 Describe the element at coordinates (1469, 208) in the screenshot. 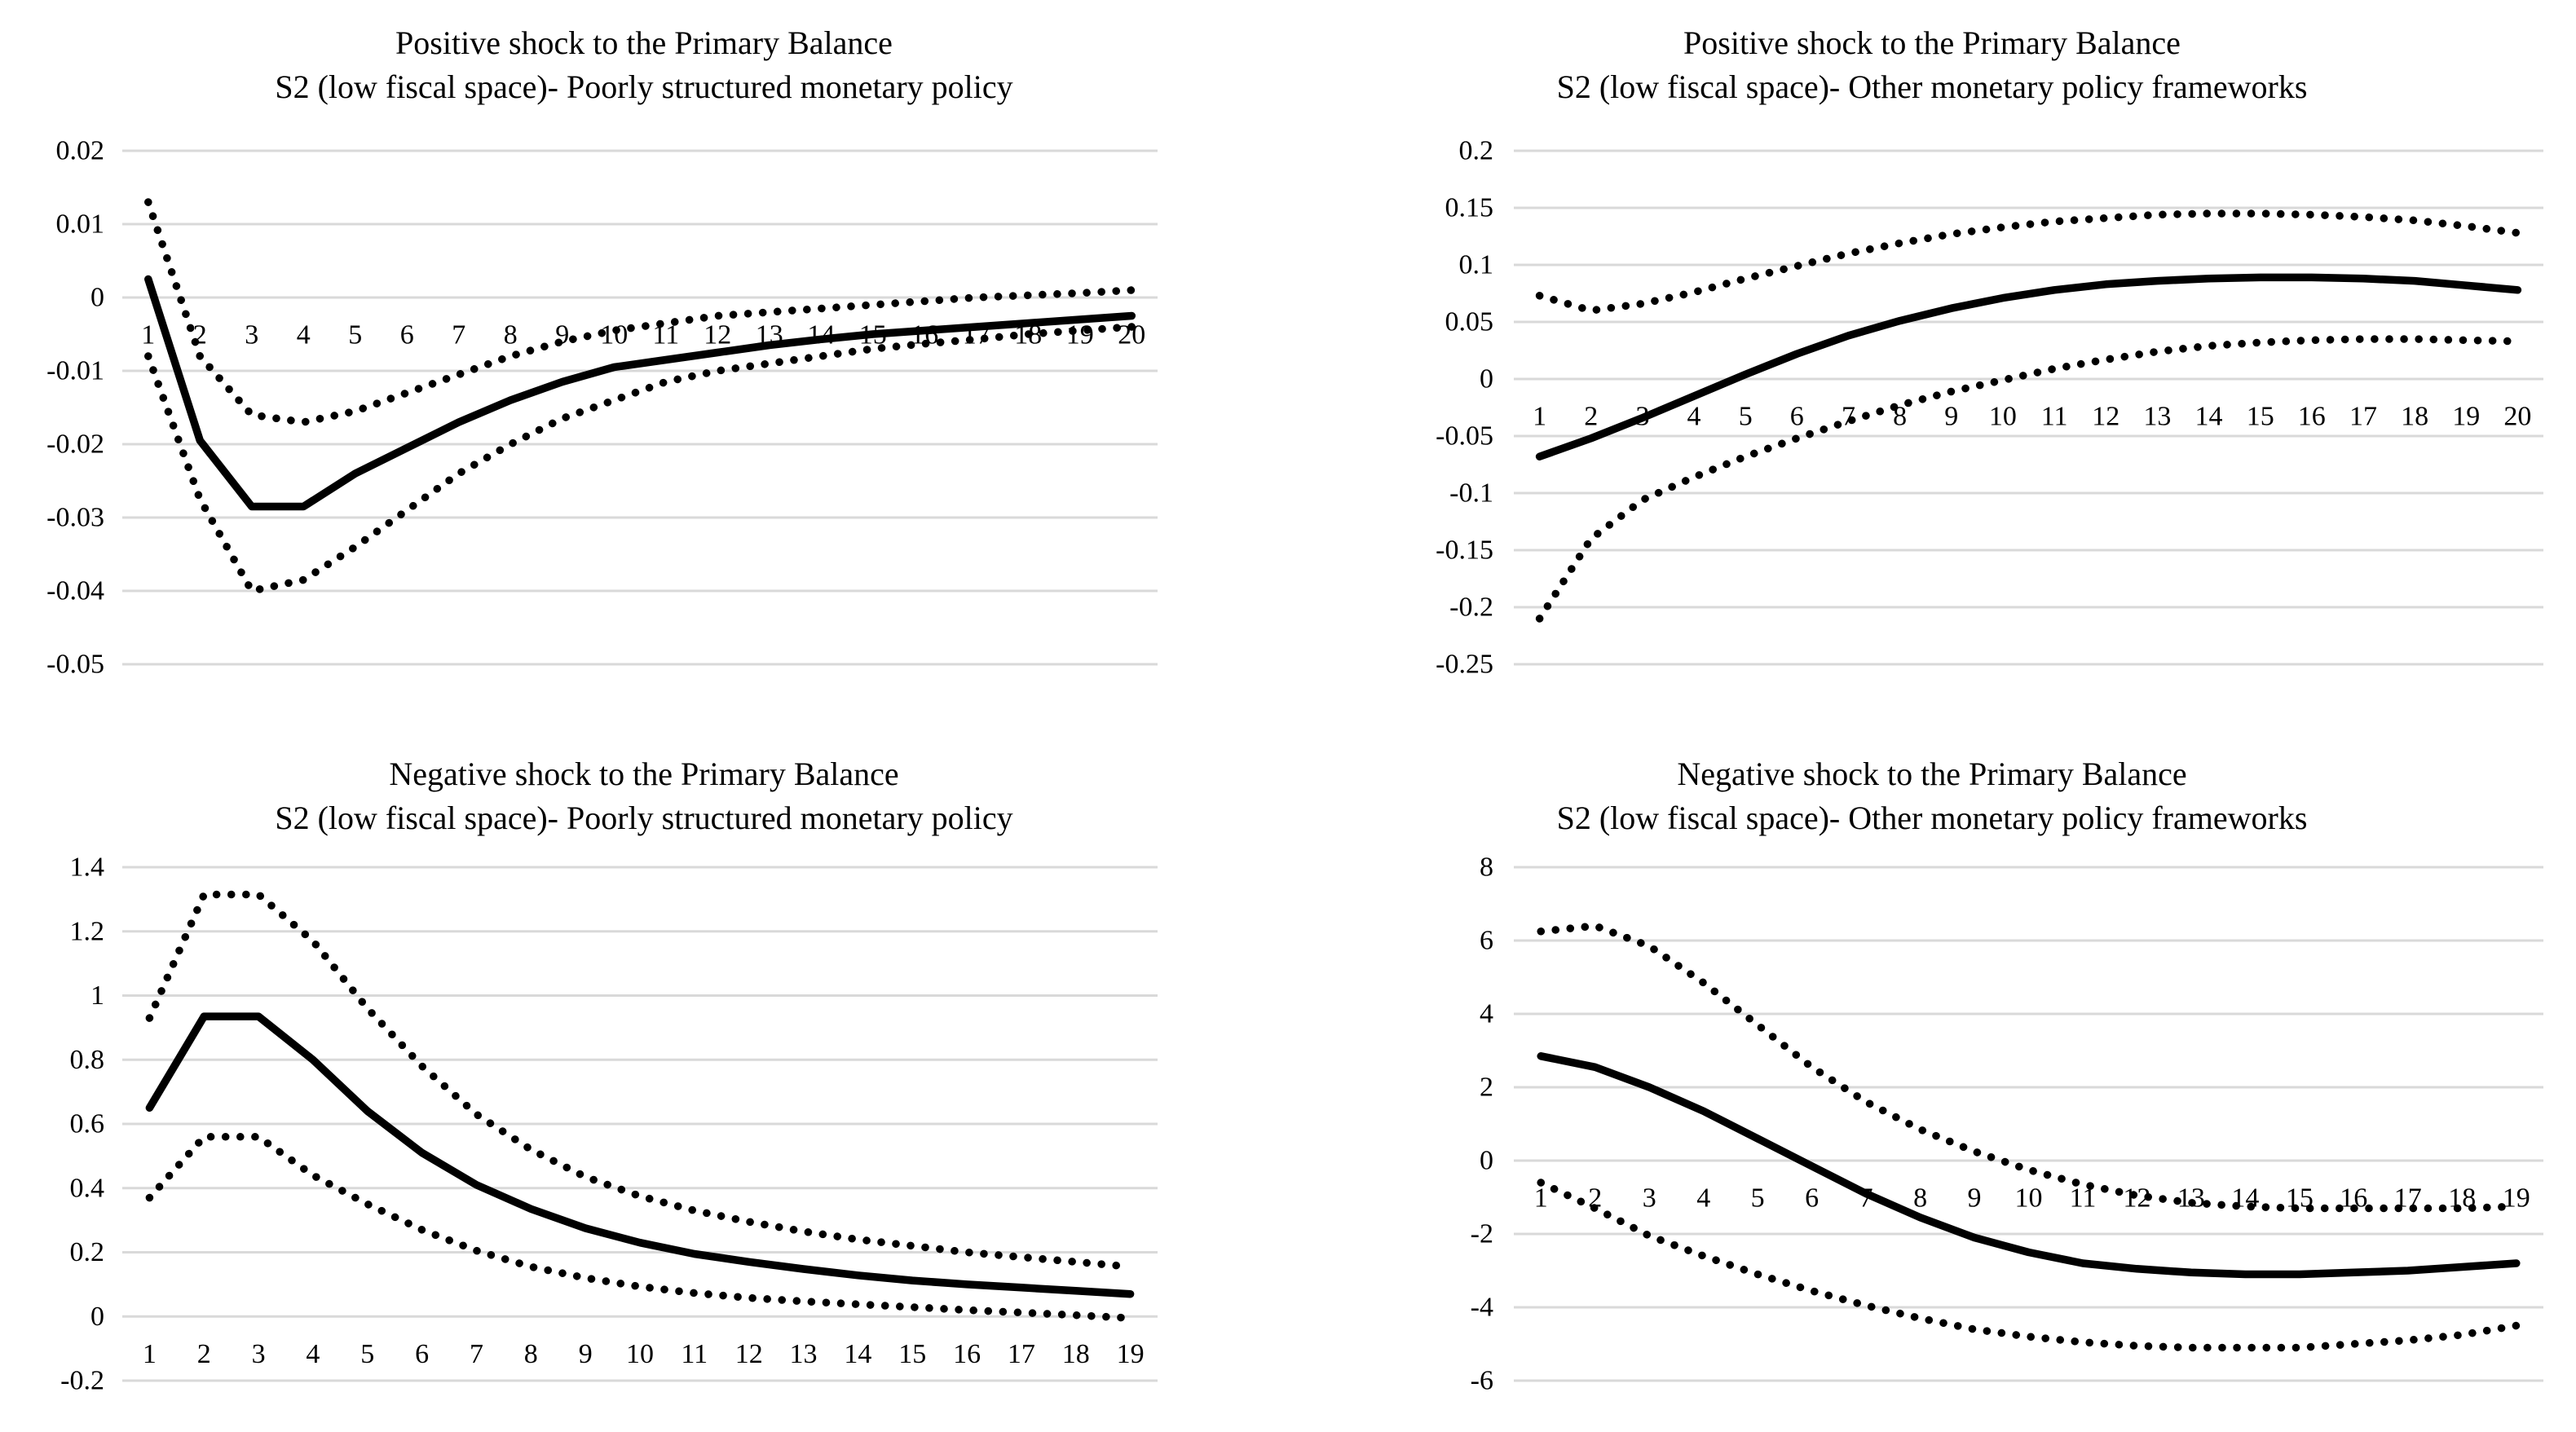

I see `y-axis-tick-label: 0.15` at that location.